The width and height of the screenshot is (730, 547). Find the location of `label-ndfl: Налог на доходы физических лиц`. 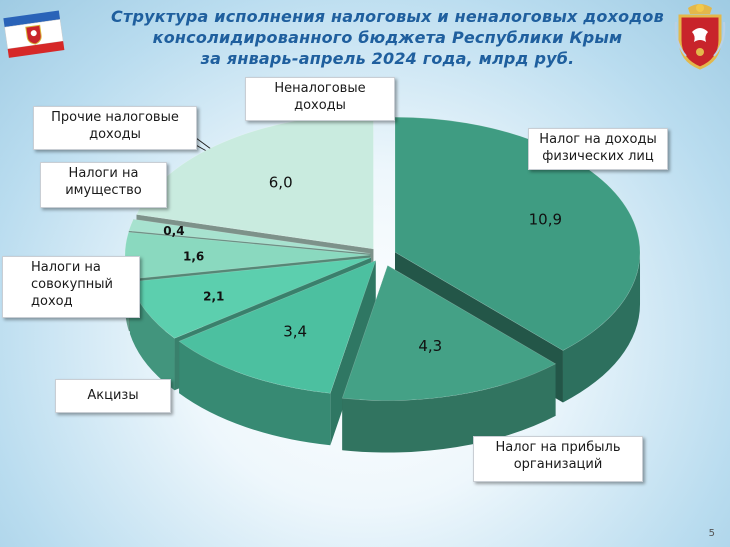

label-ndfl: Налог на доходы физических лиц is located at coordinates (598, 149).